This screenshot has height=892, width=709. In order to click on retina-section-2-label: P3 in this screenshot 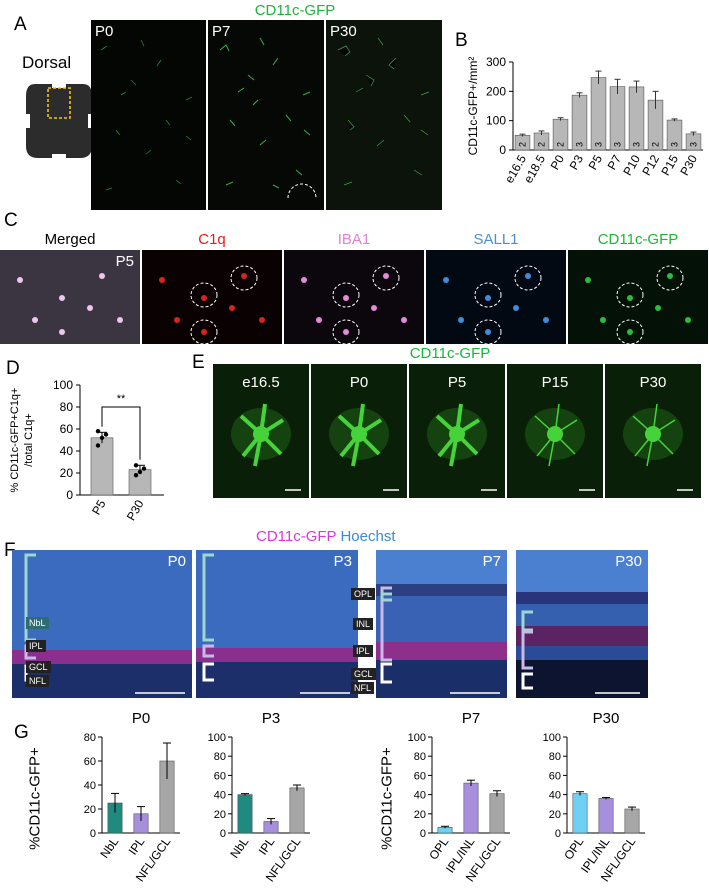, I will do `click(342, 561)`.